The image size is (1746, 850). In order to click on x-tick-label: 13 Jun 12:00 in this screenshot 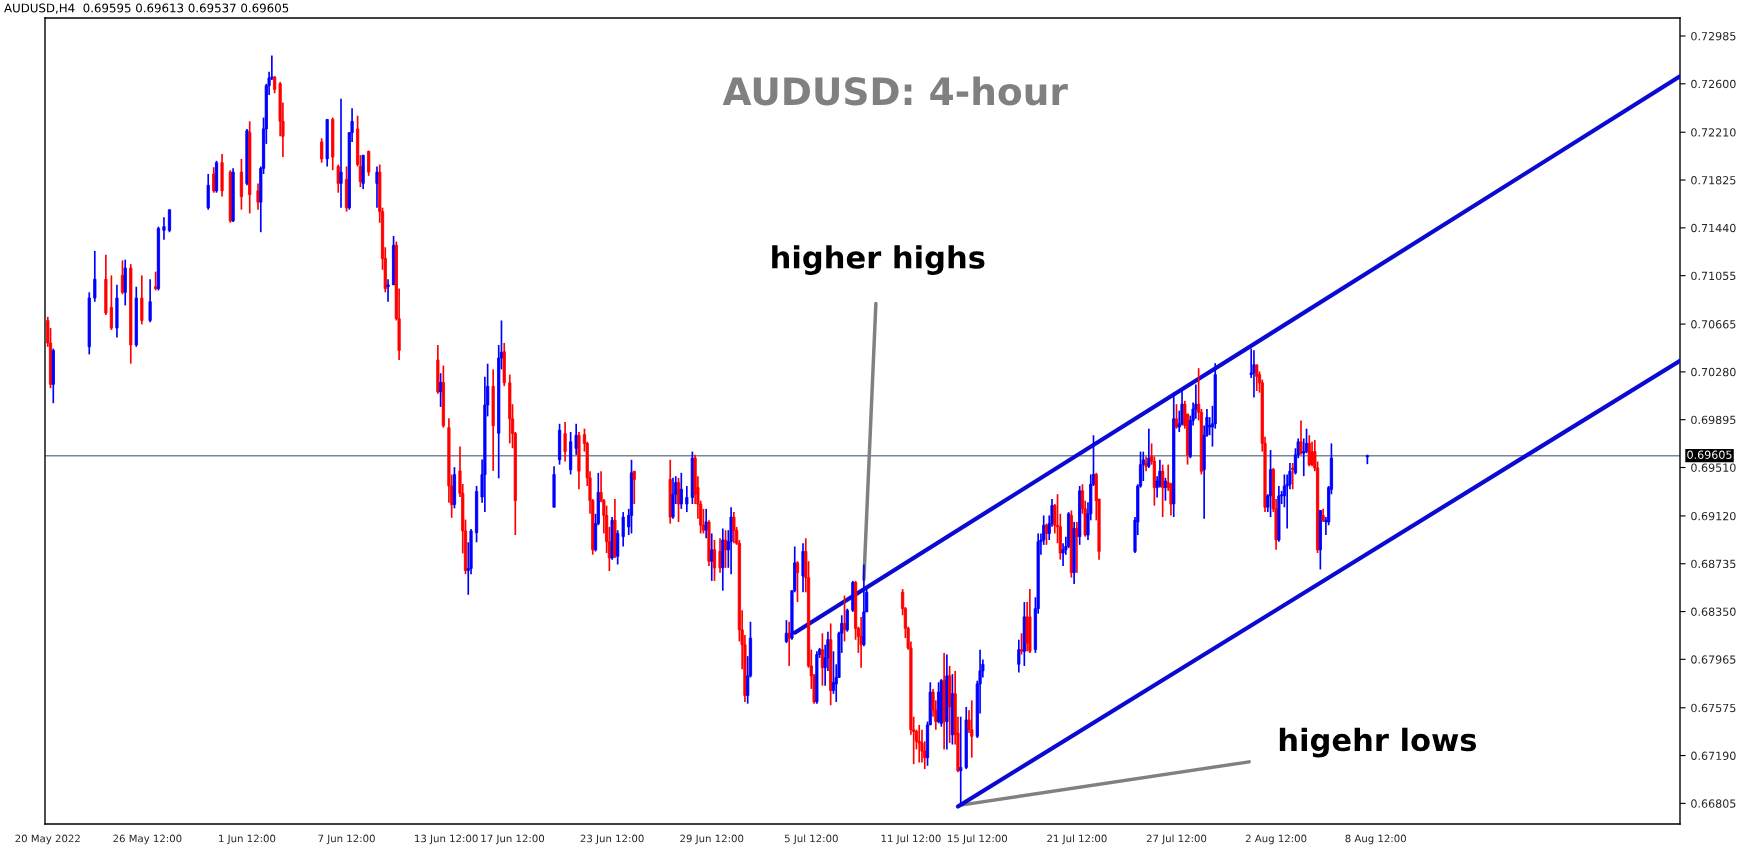, I will do `click(446, 839)`.